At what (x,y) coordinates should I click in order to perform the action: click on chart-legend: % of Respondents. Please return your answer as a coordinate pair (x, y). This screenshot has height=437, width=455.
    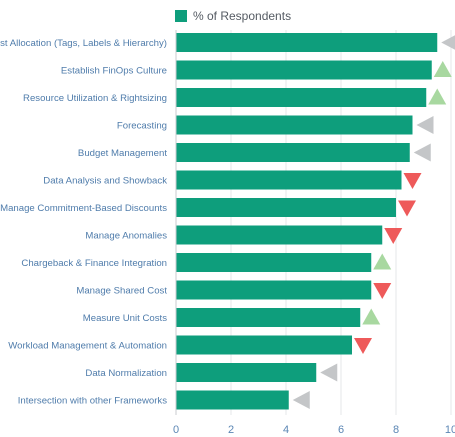
    Looking at the image, I should click on (233, 16).